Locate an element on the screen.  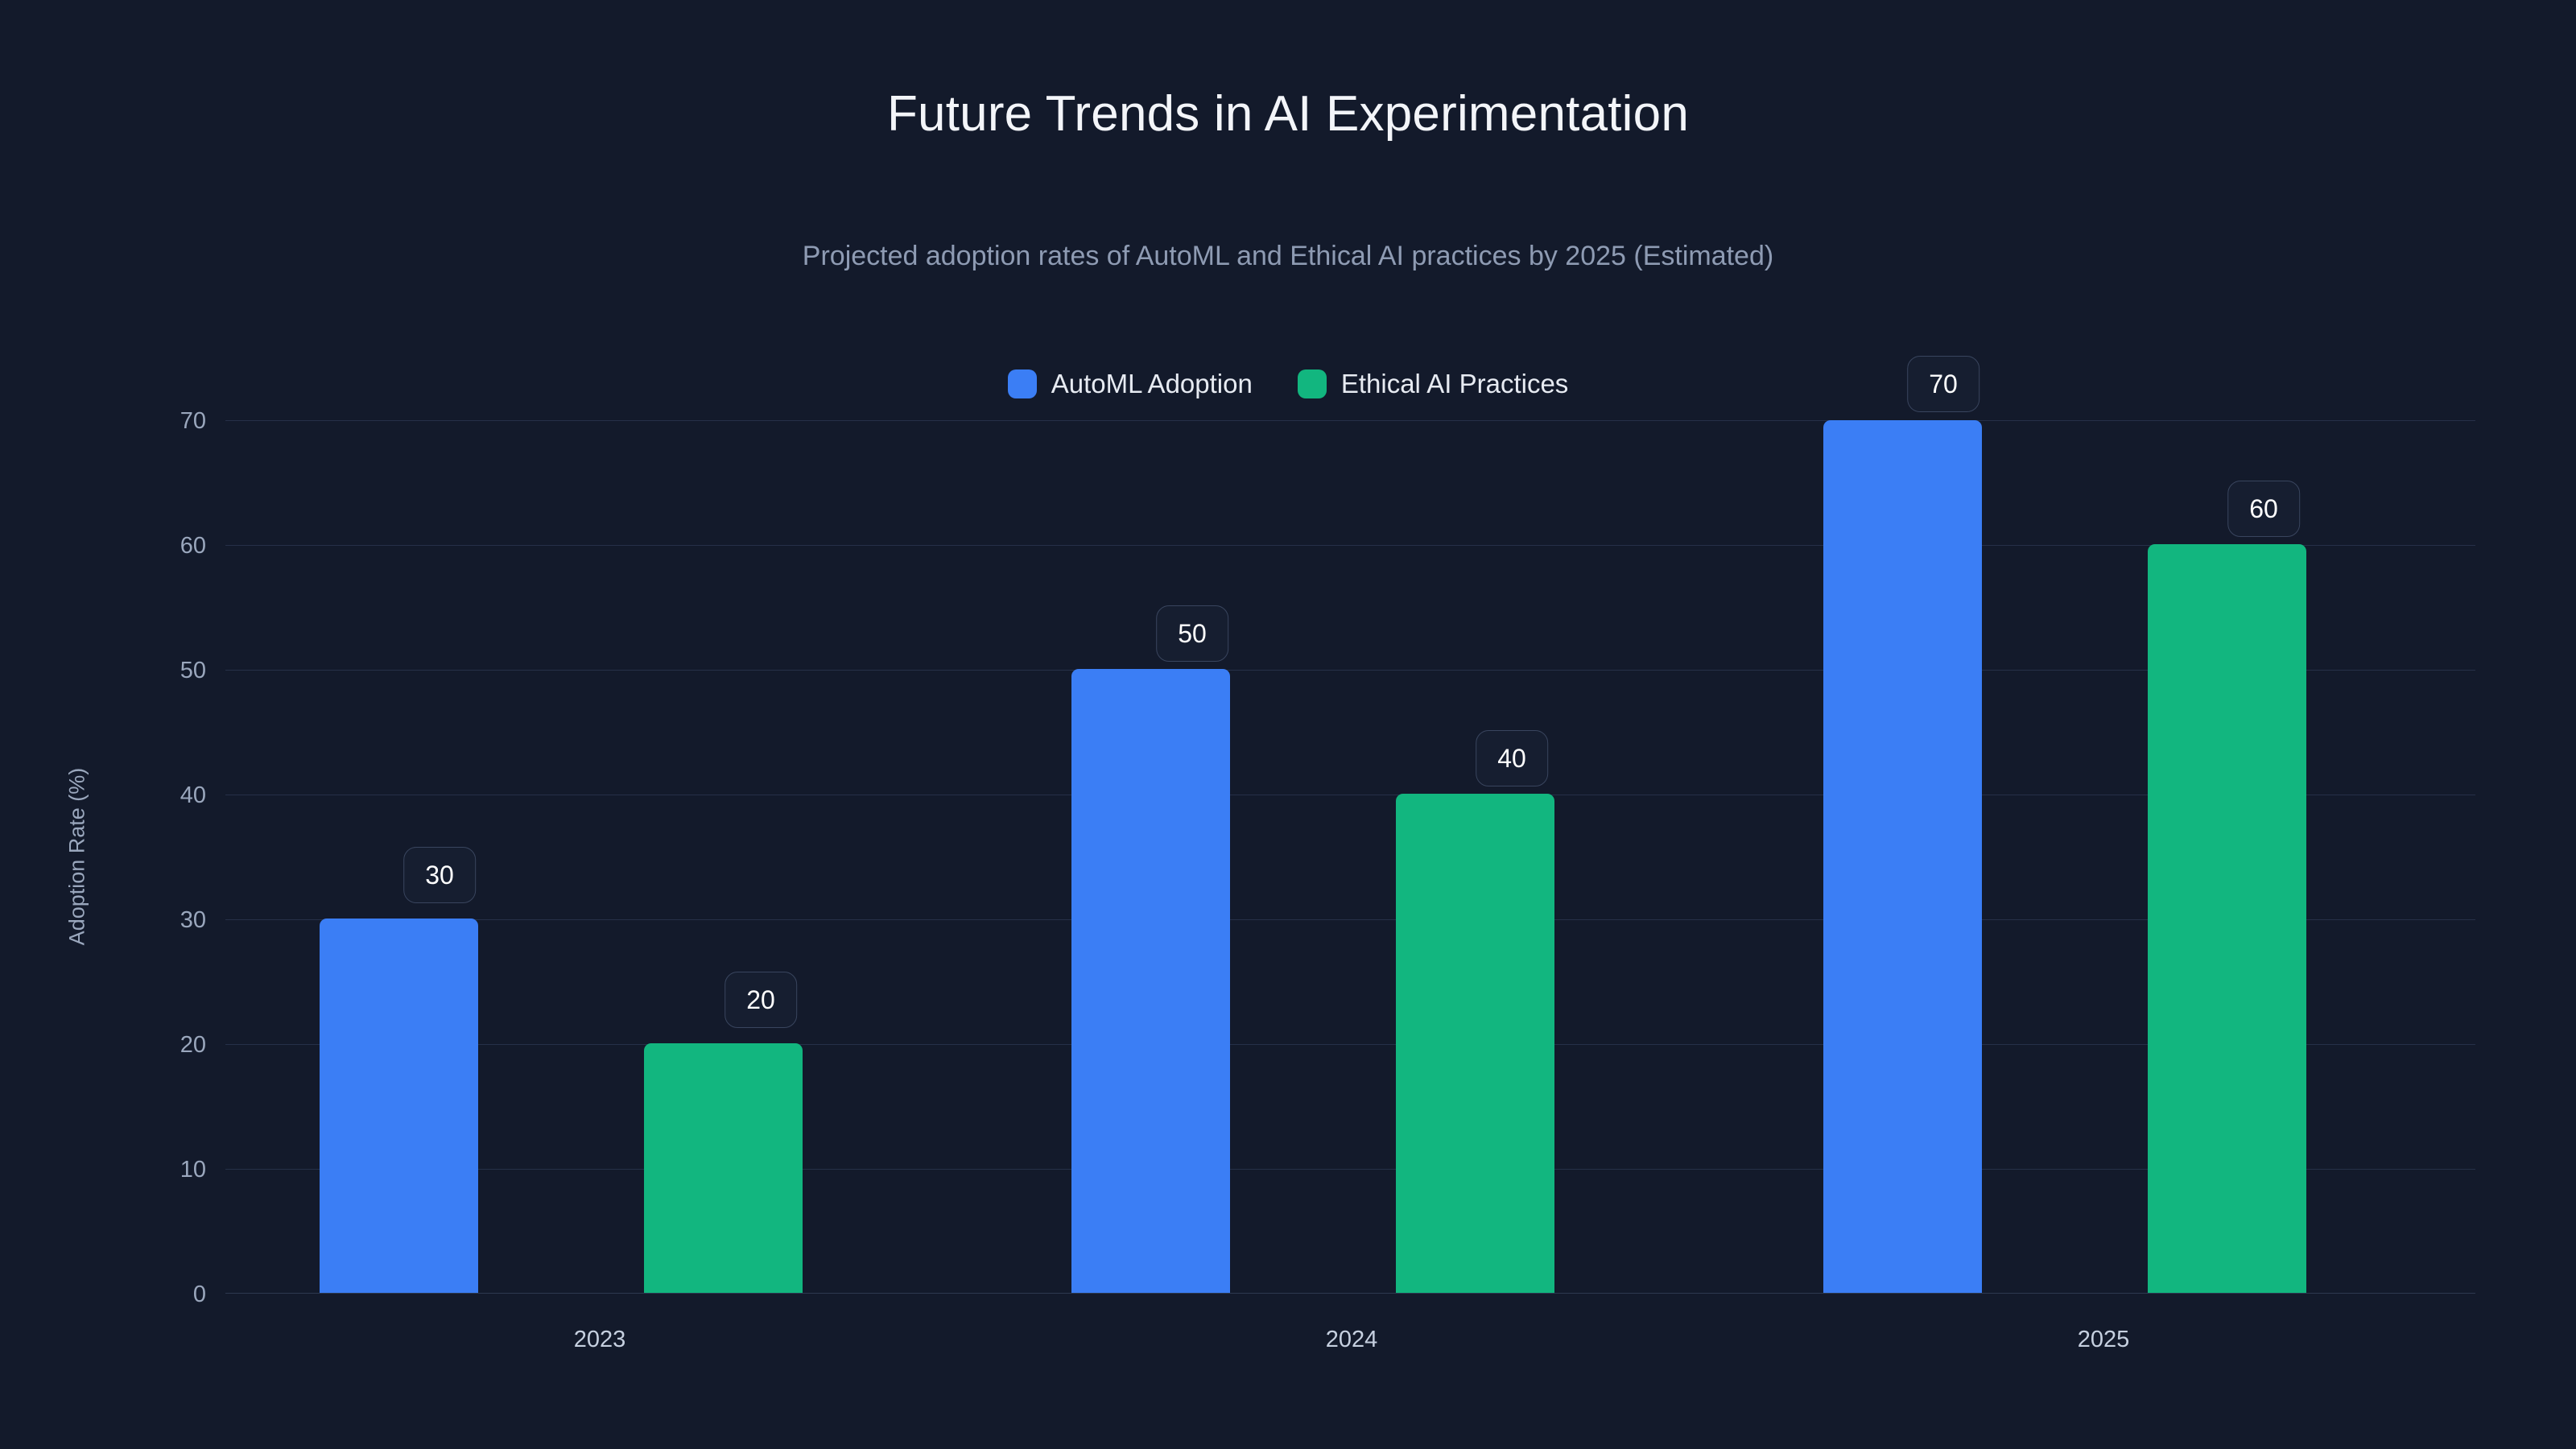
legend-label: AutoML Adoption is located at coordinates (1152, 383).